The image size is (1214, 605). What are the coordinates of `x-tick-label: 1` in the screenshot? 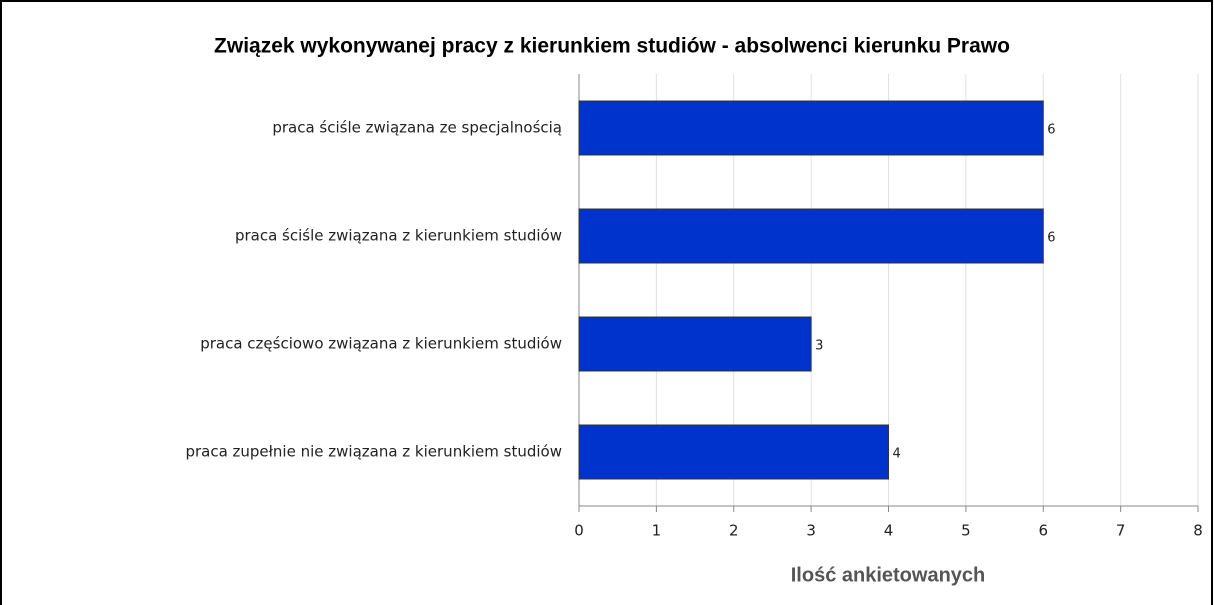 It's located at (657, 531).